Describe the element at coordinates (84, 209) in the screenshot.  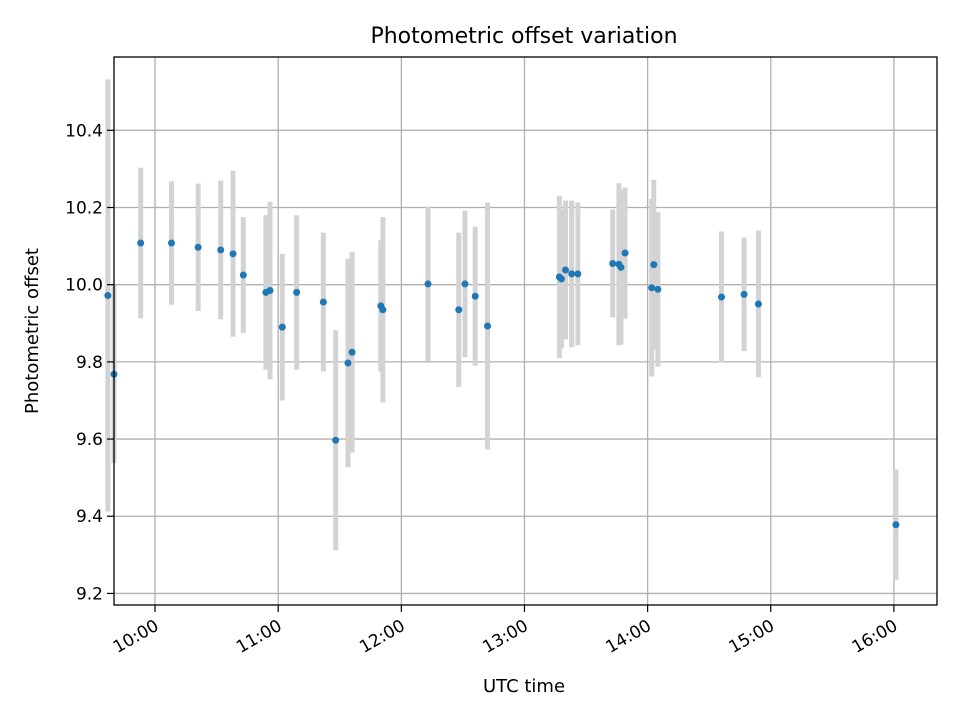
I see `y-tick-label: 10.2` at that location.